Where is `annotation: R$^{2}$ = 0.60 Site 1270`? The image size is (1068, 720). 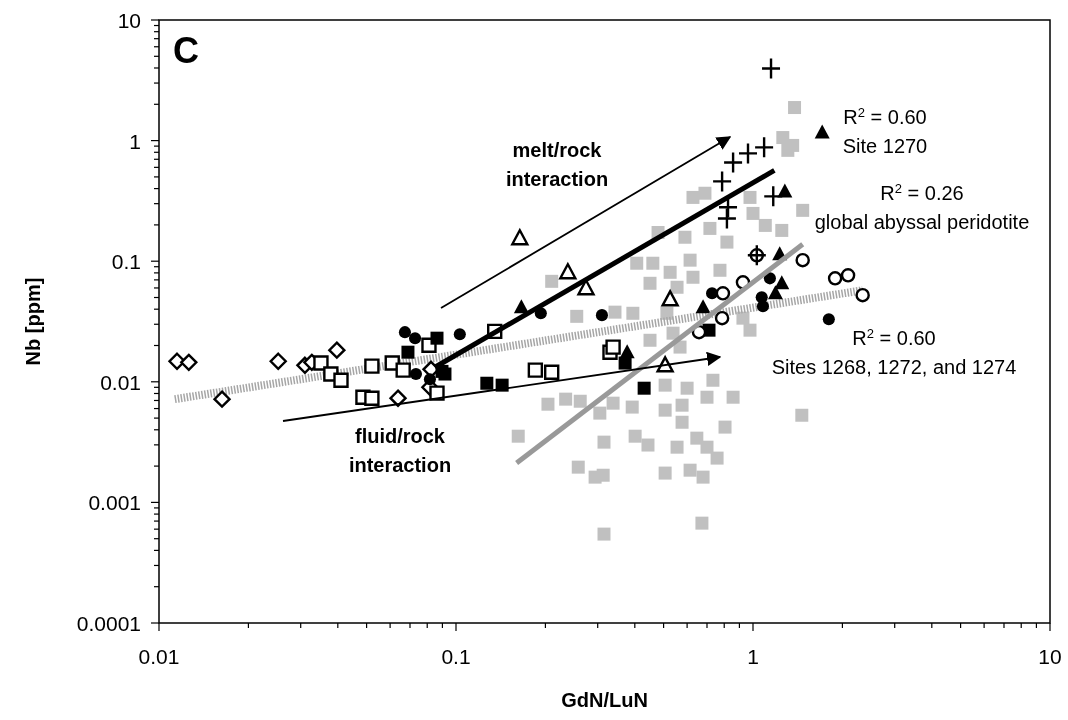
annotation: R$^{2}$ = 0.60 Site 1270 is located at coordinates (885, 130).